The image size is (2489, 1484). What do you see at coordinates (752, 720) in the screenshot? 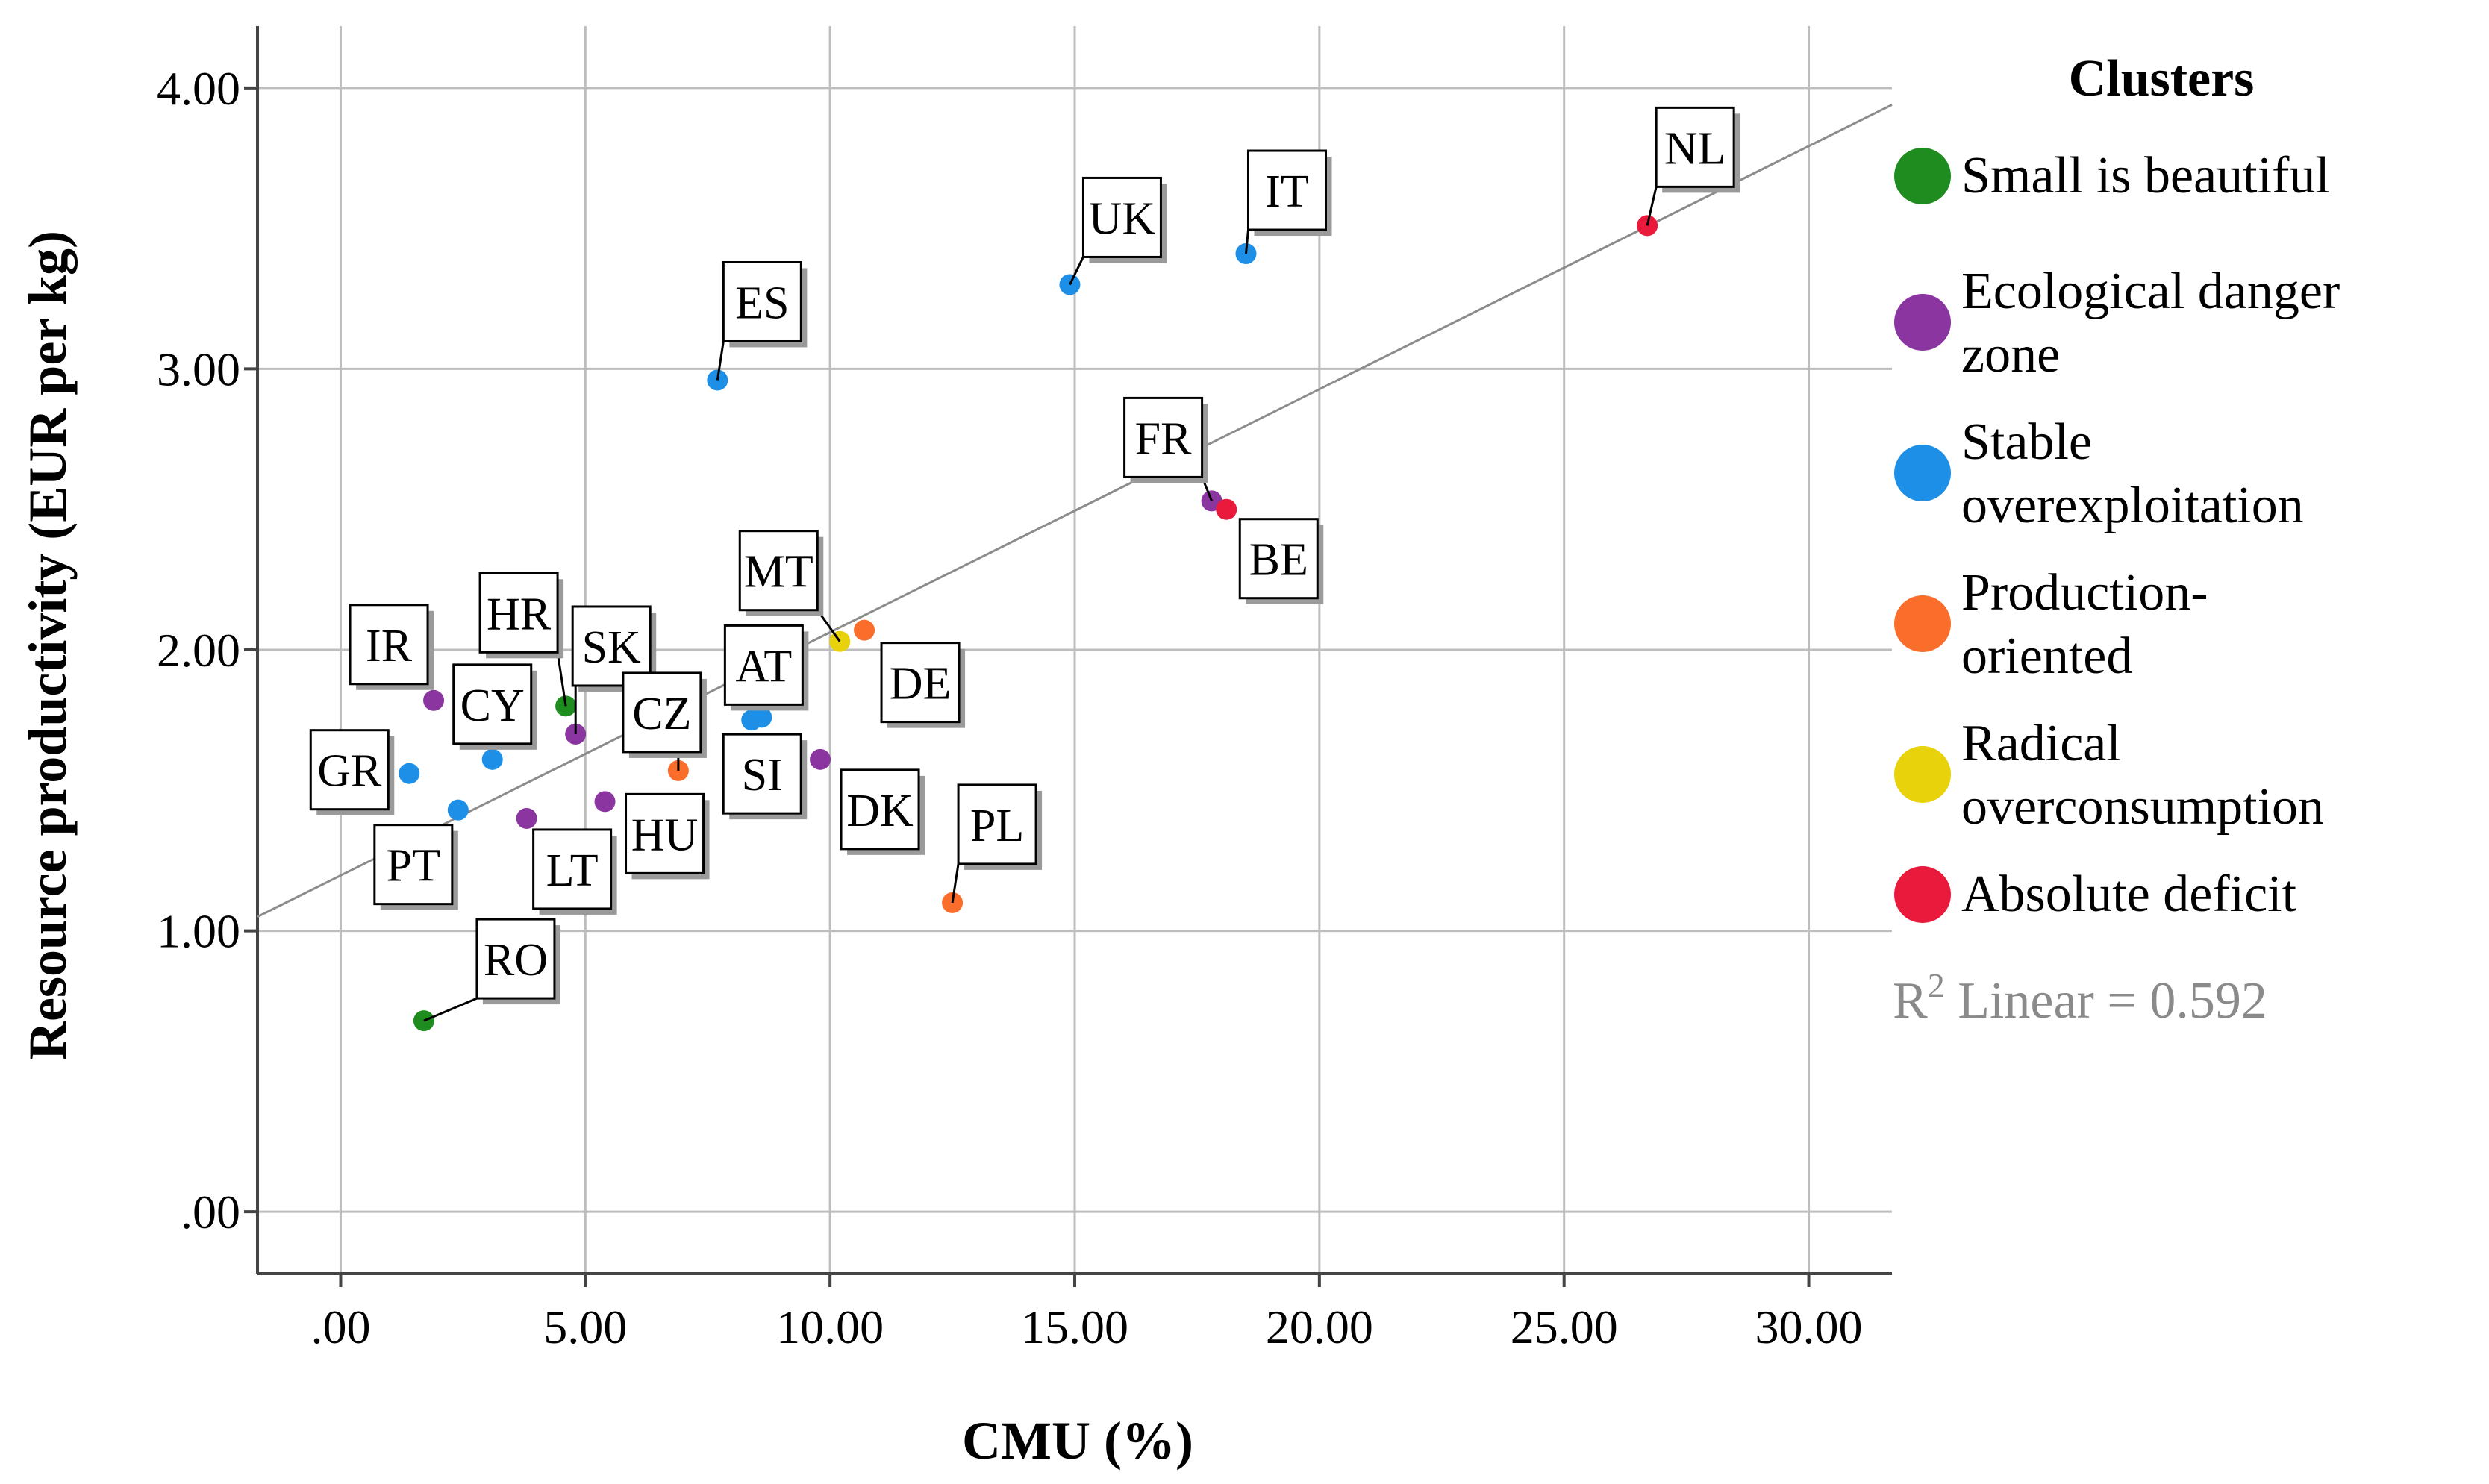
I see `data-point-si` at bounding box center [752, 720].